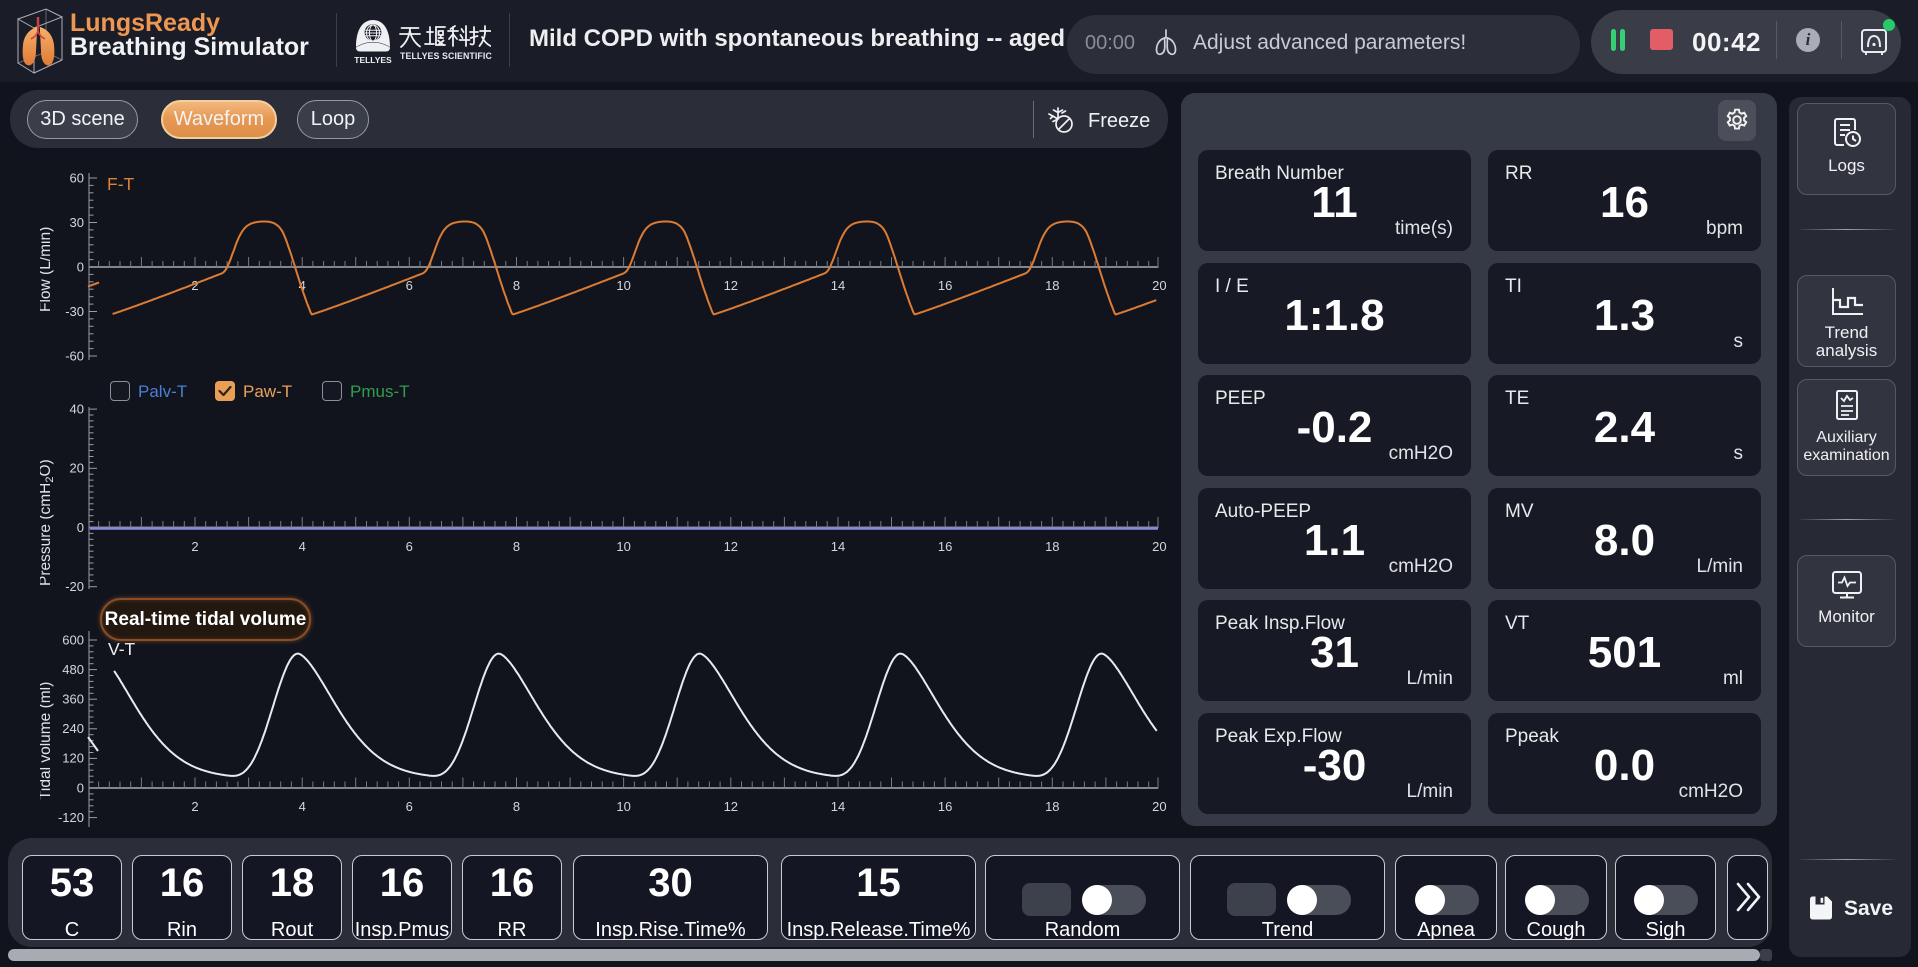  Describe the element at coordinates (47, 269) in the screenshot. I see `svg-text: Flow (L/min)` at that location.